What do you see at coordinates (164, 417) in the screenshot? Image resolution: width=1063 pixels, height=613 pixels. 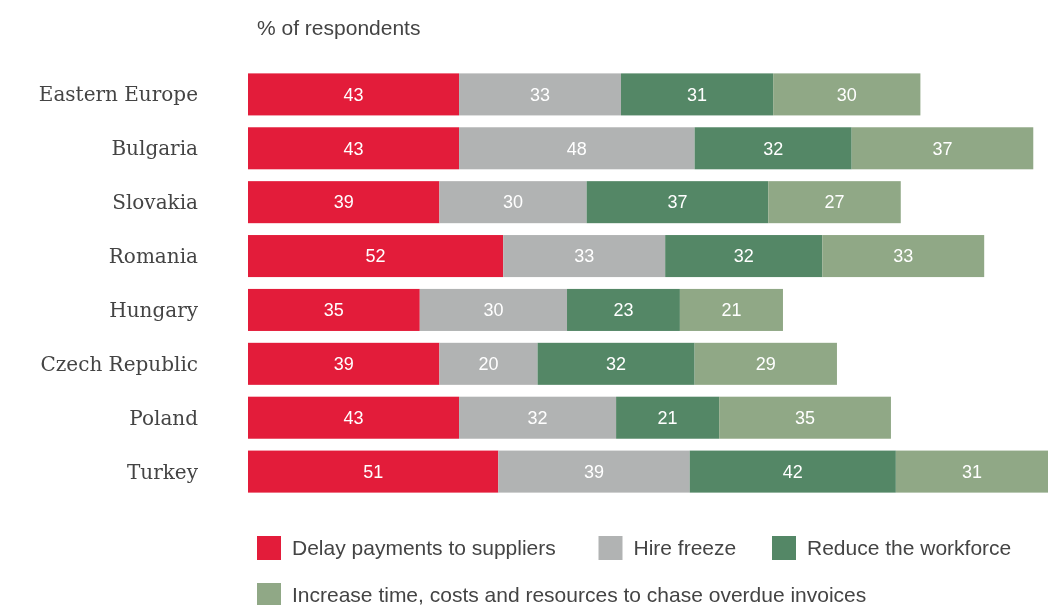 I see `y-tick-label: Poland` at bounding box center [164, 417].